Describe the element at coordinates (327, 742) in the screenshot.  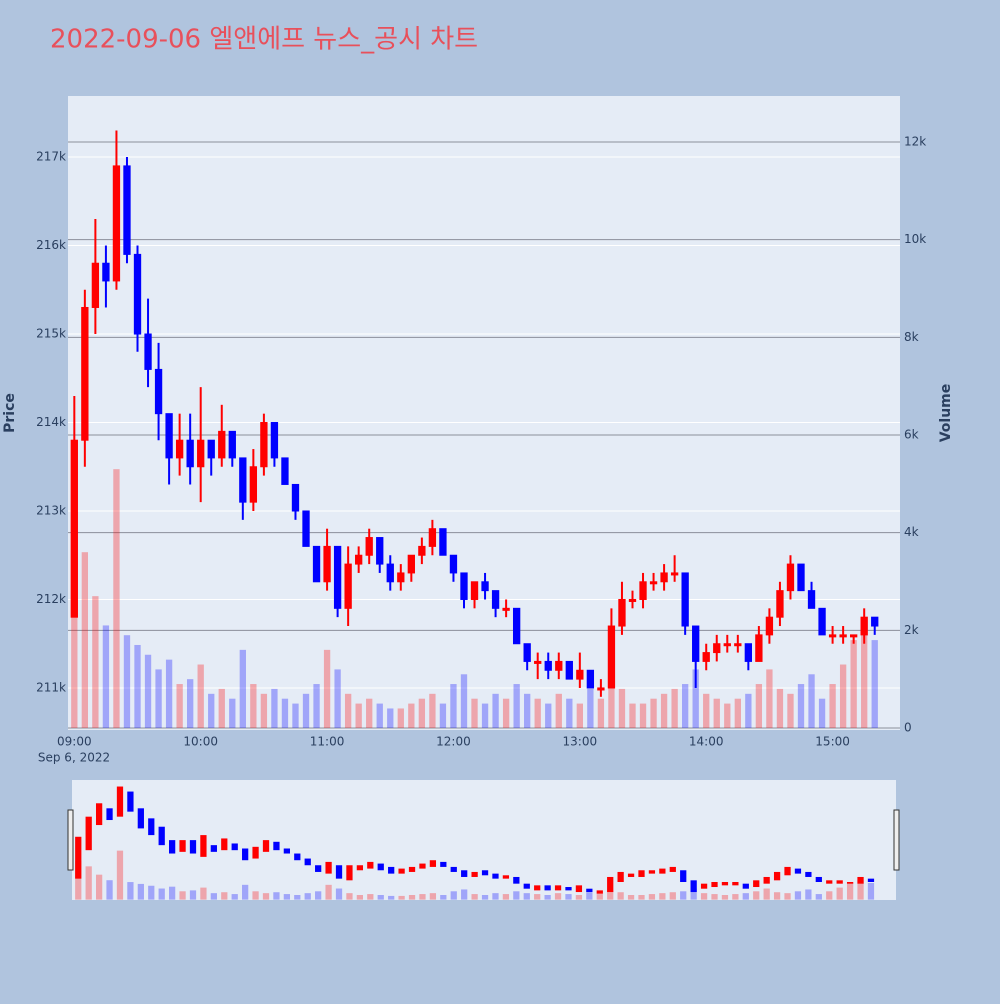
I see `x-tick-label: 11:00` at that location.